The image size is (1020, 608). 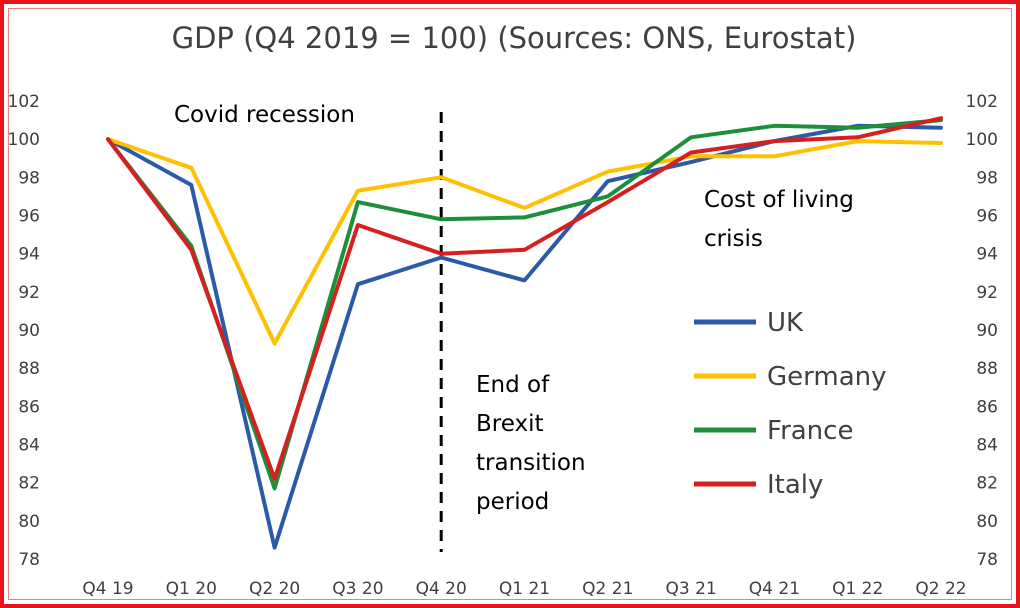 What do you see at coordinates (987, 522) in the screenshot?
I see `y-tick-right: 80` at bounding box center [987, 522].